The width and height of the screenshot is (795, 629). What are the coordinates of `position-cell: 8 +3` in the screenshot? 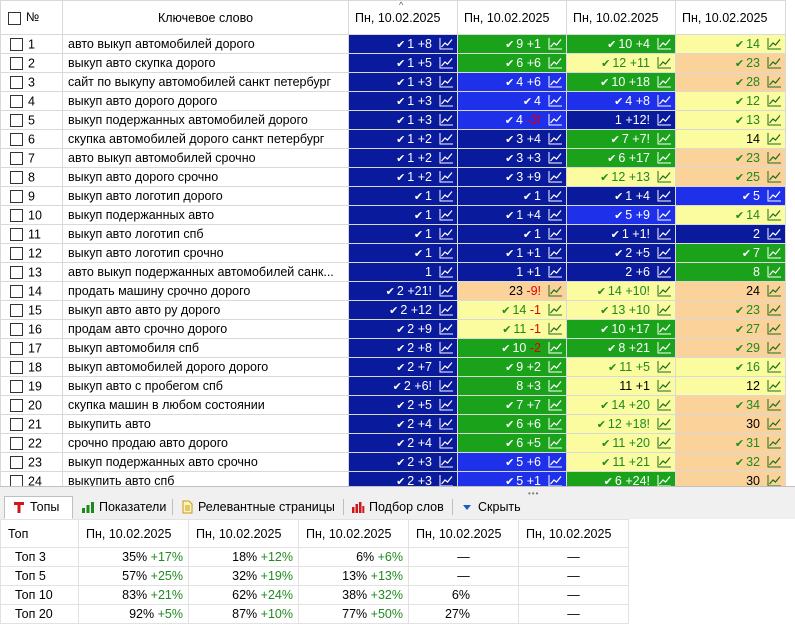 It's located at (512, 386).